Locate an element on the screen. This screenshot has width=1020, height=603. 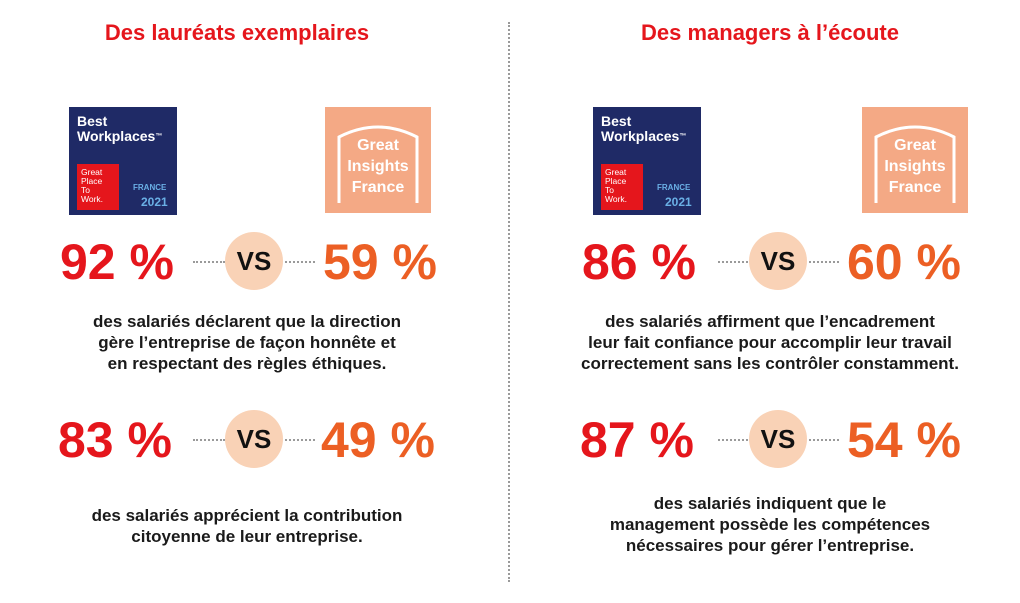
stat-row: 87 % VS 54 % is located at coordinates (770, 440).